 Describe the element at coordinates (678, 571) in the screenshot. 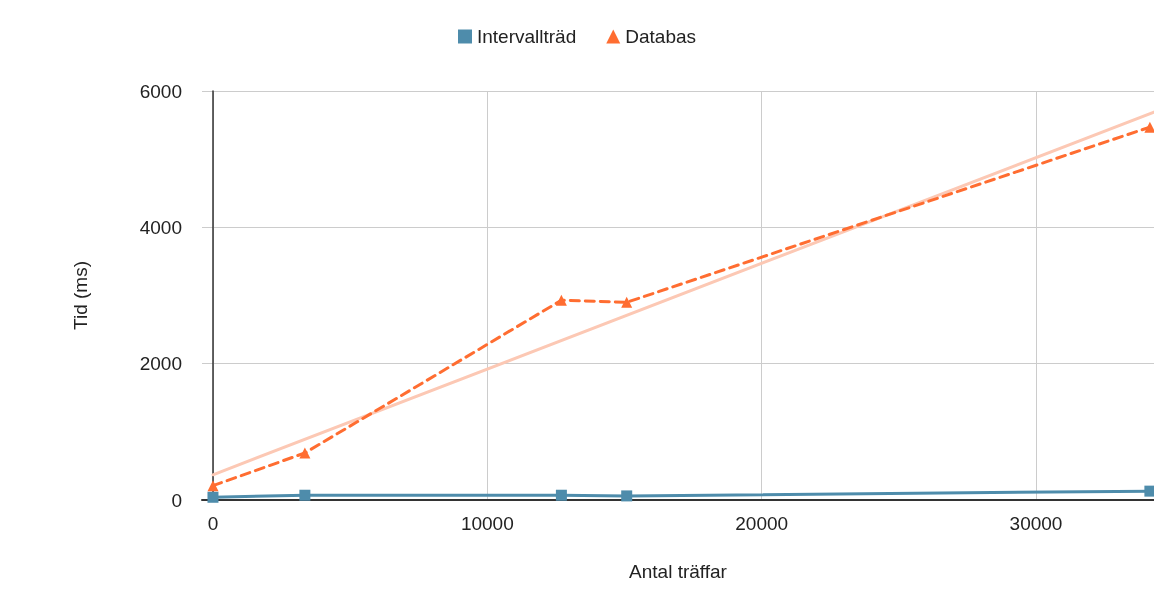

I see `x-axis-title: Antal träffar` at that location.